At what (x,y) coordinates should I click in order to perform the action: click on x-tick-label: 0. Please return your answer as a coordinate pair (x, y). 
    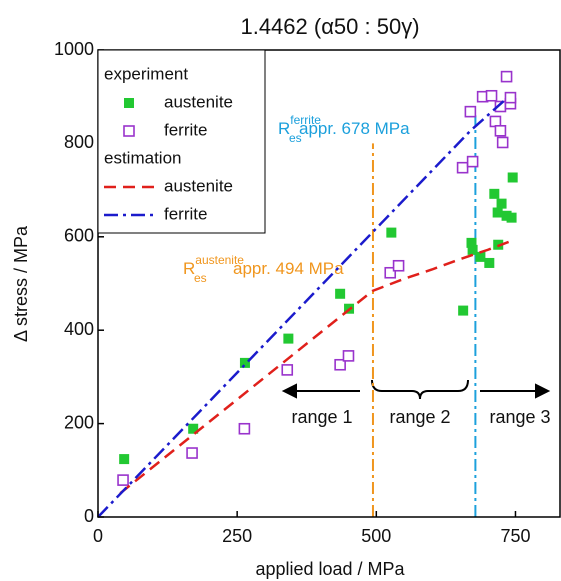
    Looking at the image, I should click on (98, 536).